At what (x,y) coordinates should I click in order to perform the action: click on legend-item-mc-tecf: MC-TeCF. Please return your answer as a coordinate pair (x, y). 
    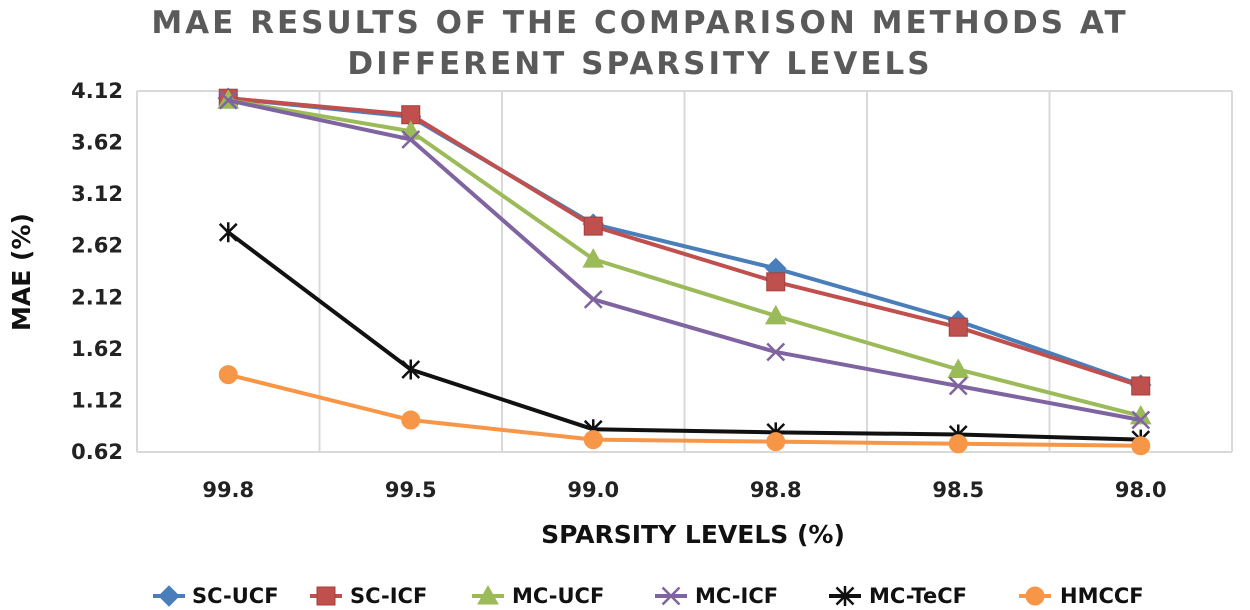
    Looking at the image, I should click on (898, 596).